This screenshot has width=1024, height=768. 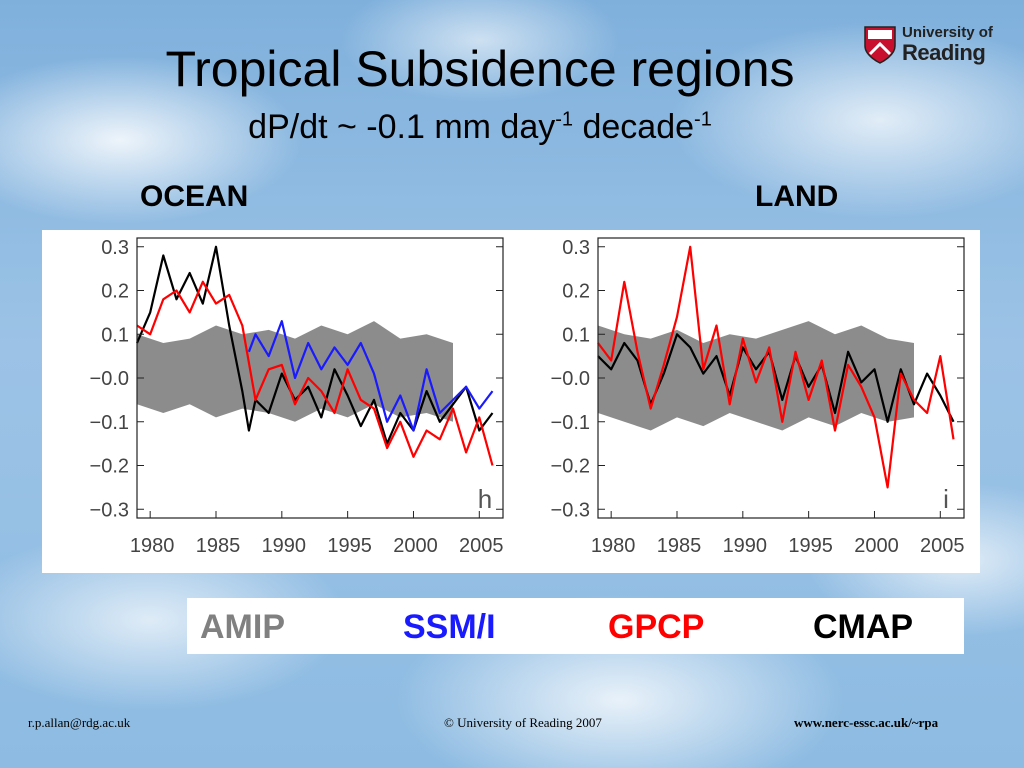 I want to click on subtitle-exponent-2: -1, so click(x=703, y=119).